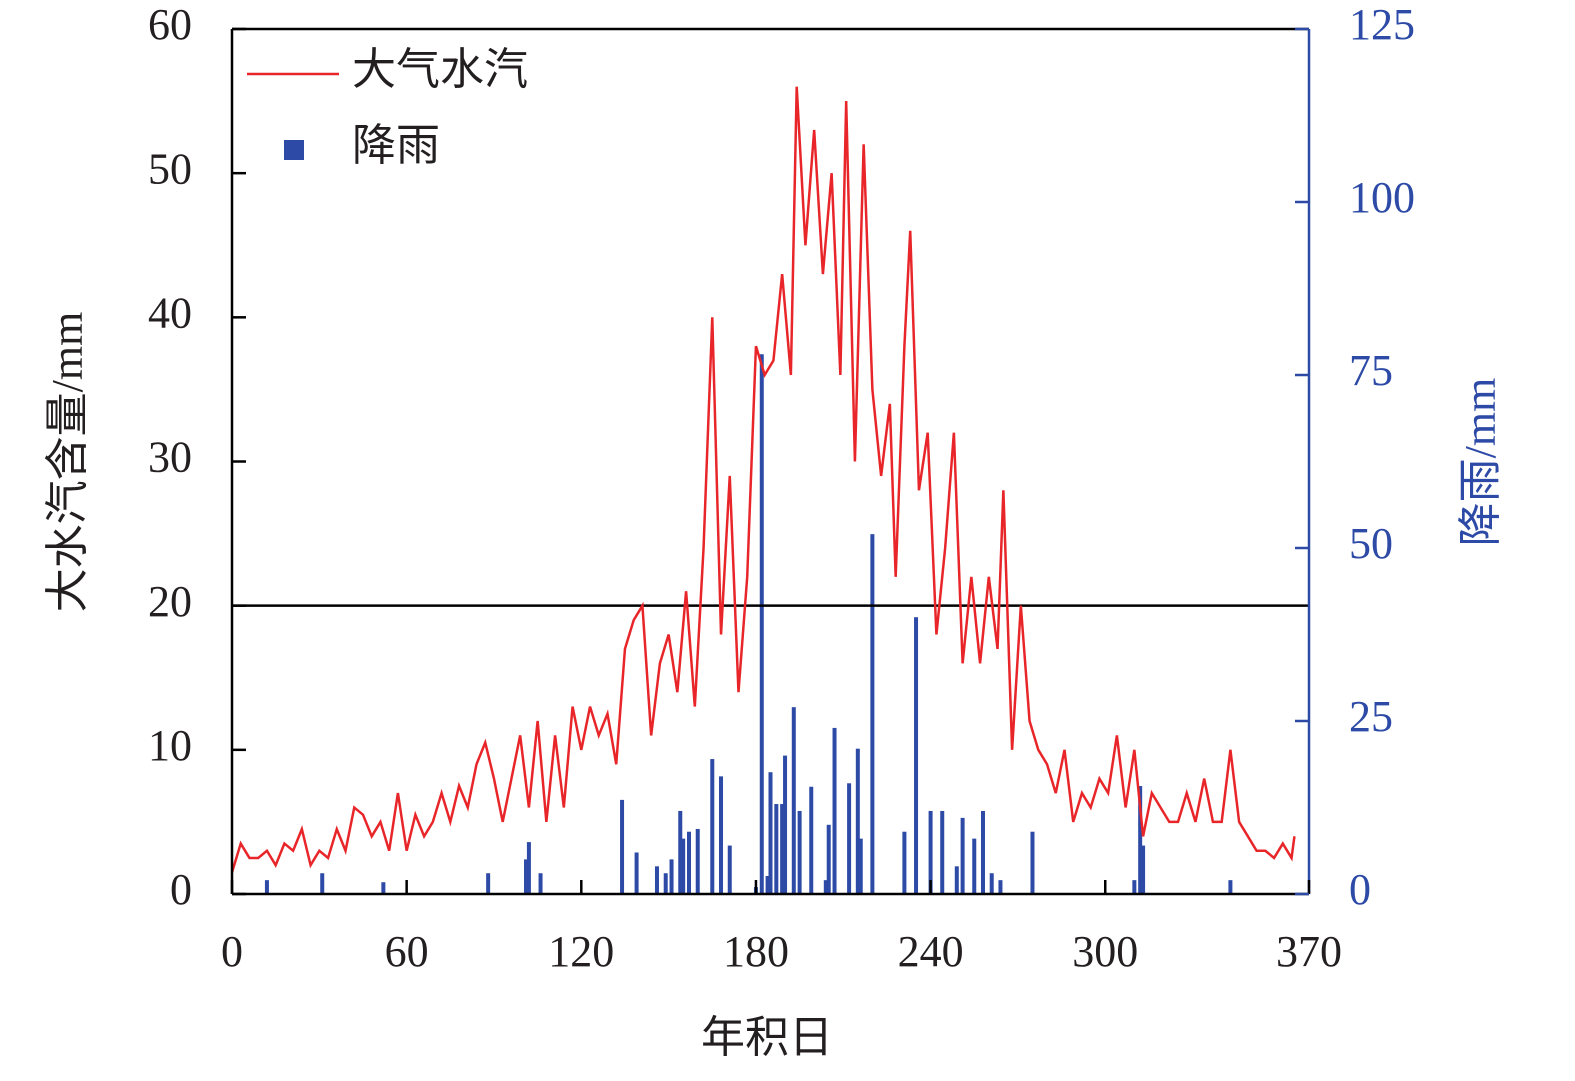 The image size is (1575, 1081). What do you see at coordinates (407, 951) in the screenshot?
I see `x-tick-label: 60` at bounding box center [407, 951].